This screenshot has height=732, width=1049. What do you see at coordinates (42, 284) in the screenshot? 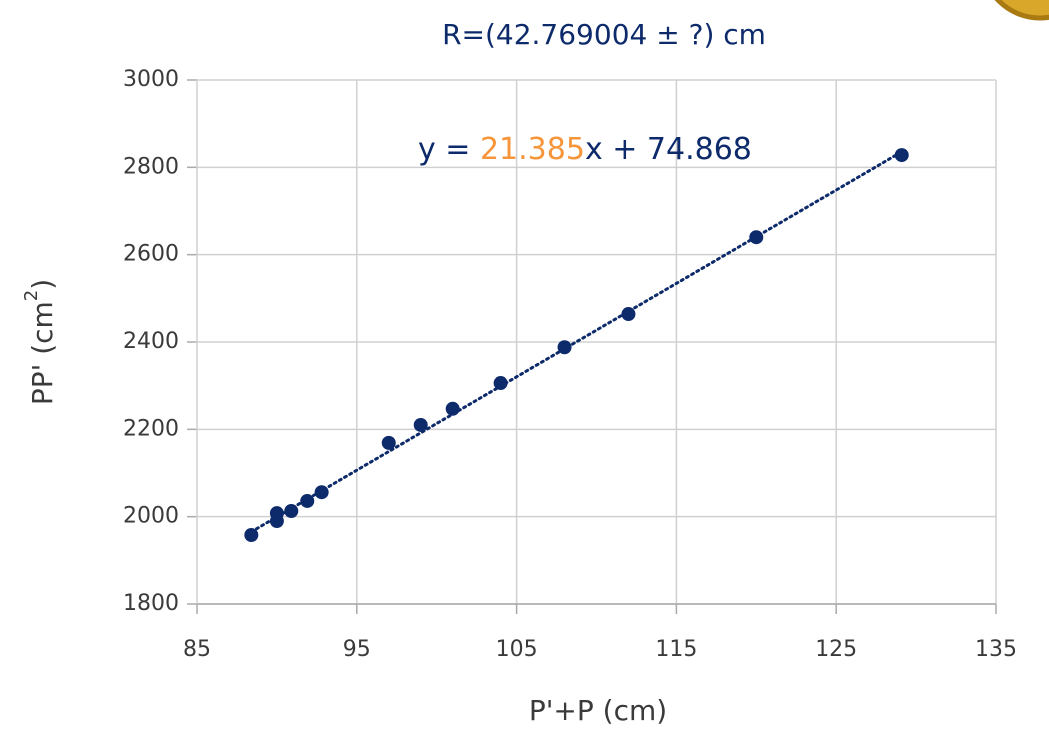
I see `y-label-end: )` at bounding box center [42, 284].